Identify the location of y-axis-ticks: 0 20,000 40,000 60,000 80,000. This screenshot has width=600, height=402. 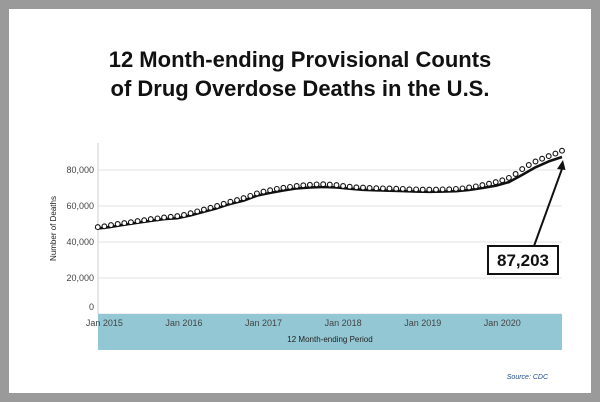
(80, 238).